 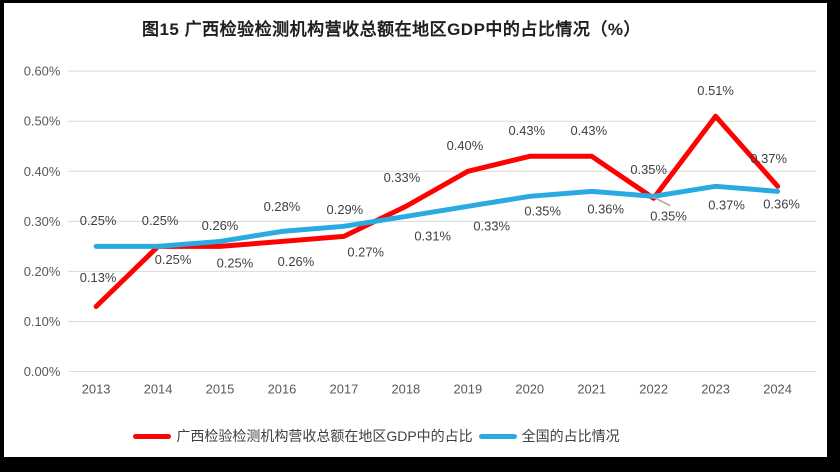 What do you see at coordinates (437, 216) in the screenshot?
I see `series-line-national` at bounding box center [437, 216].